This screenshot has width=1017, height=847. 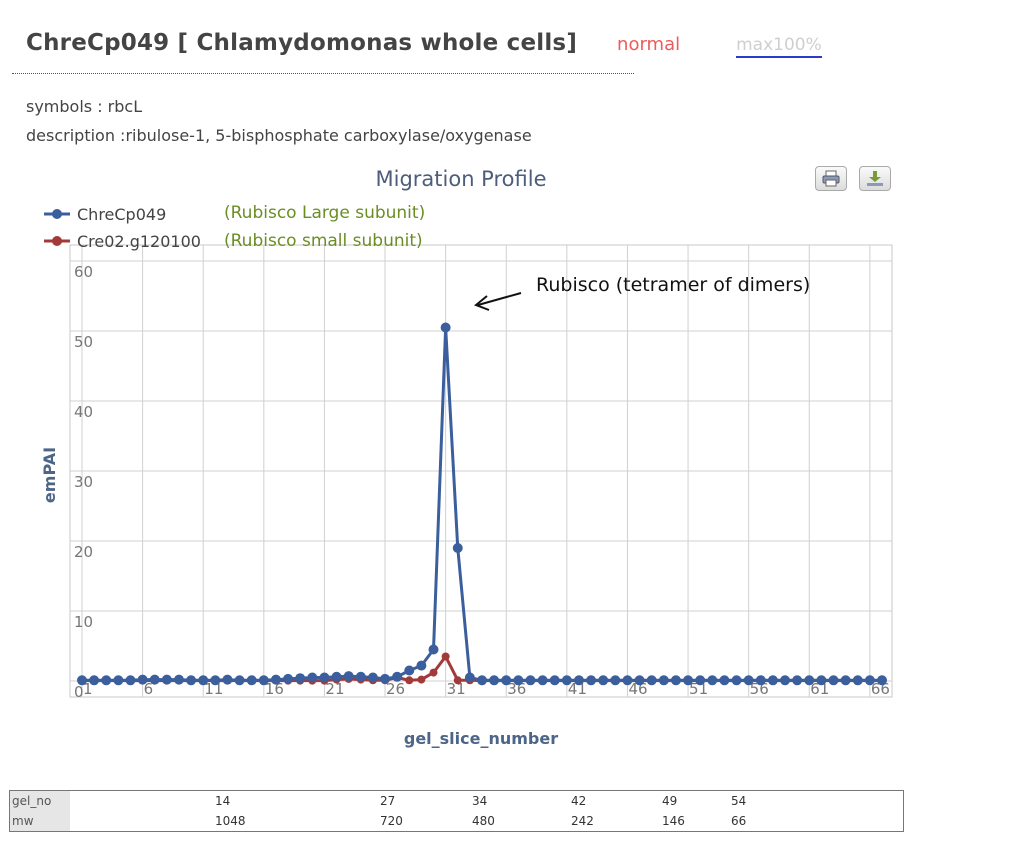 I want to click on y-tick-label: 40, so click(x=83, y=412).